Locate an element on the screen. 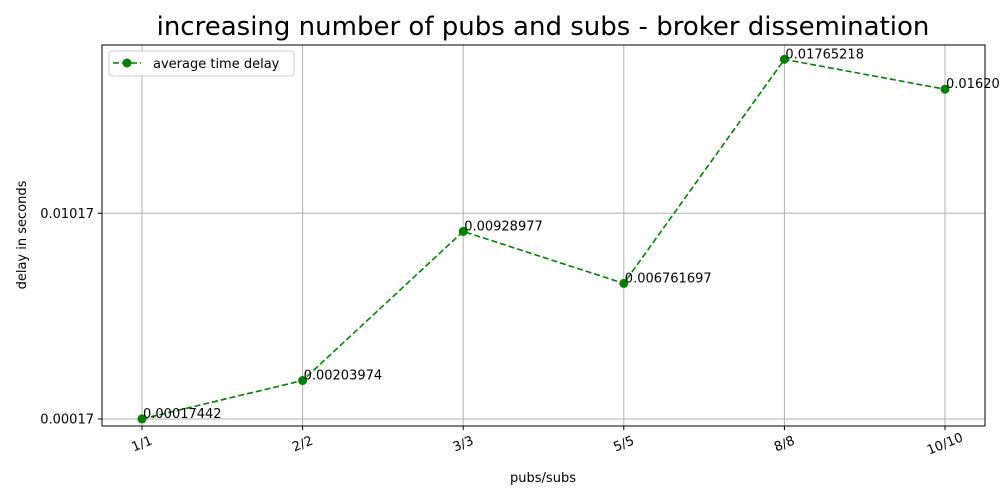 The height and width of the screenshot is (500, 1000). y-axis-label: delay in seconds is located at coordinates (22, 234).